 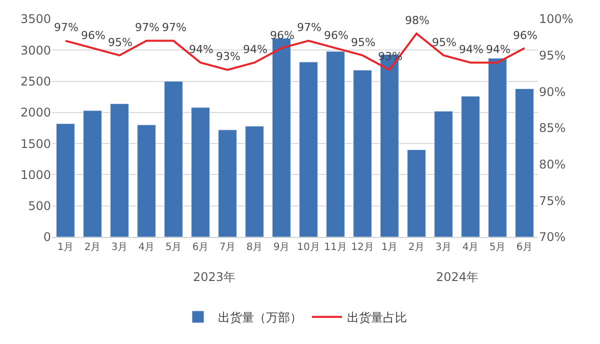 What do you see at coordinates (254, 247) in the screenshot?
I see `x-tick-label: 8月` at bounding box center [254, 247].